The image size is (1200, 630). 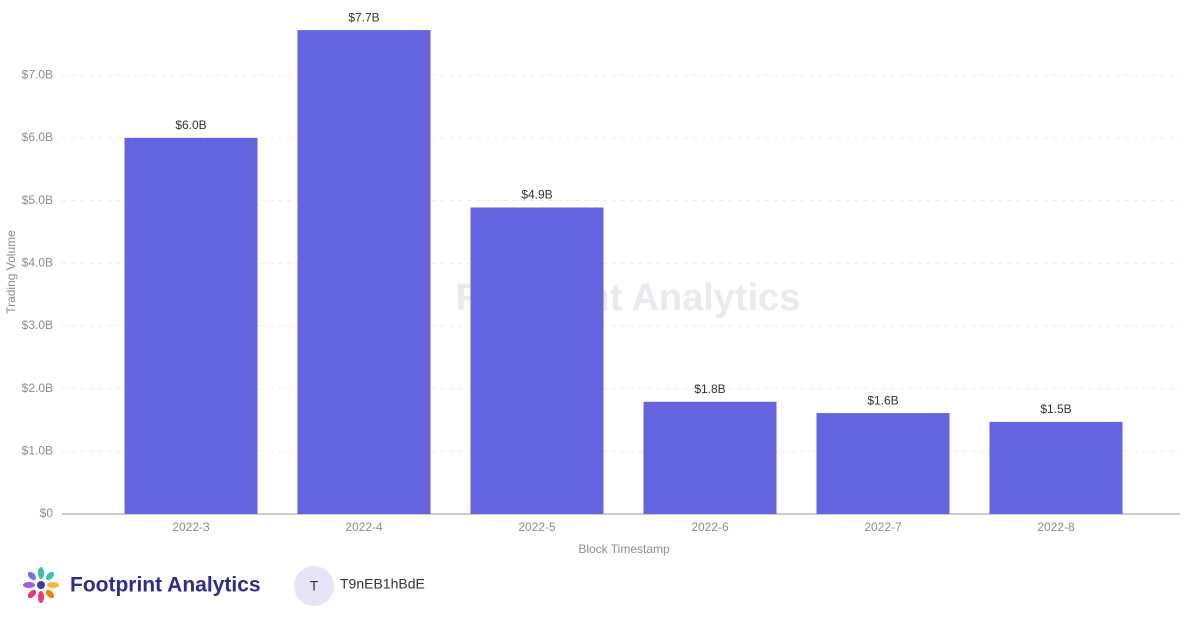 What do you see at coordinates (190, 125) in the screenshot?
I see `data-label: $6.0B` at bounding box center [190, 125].